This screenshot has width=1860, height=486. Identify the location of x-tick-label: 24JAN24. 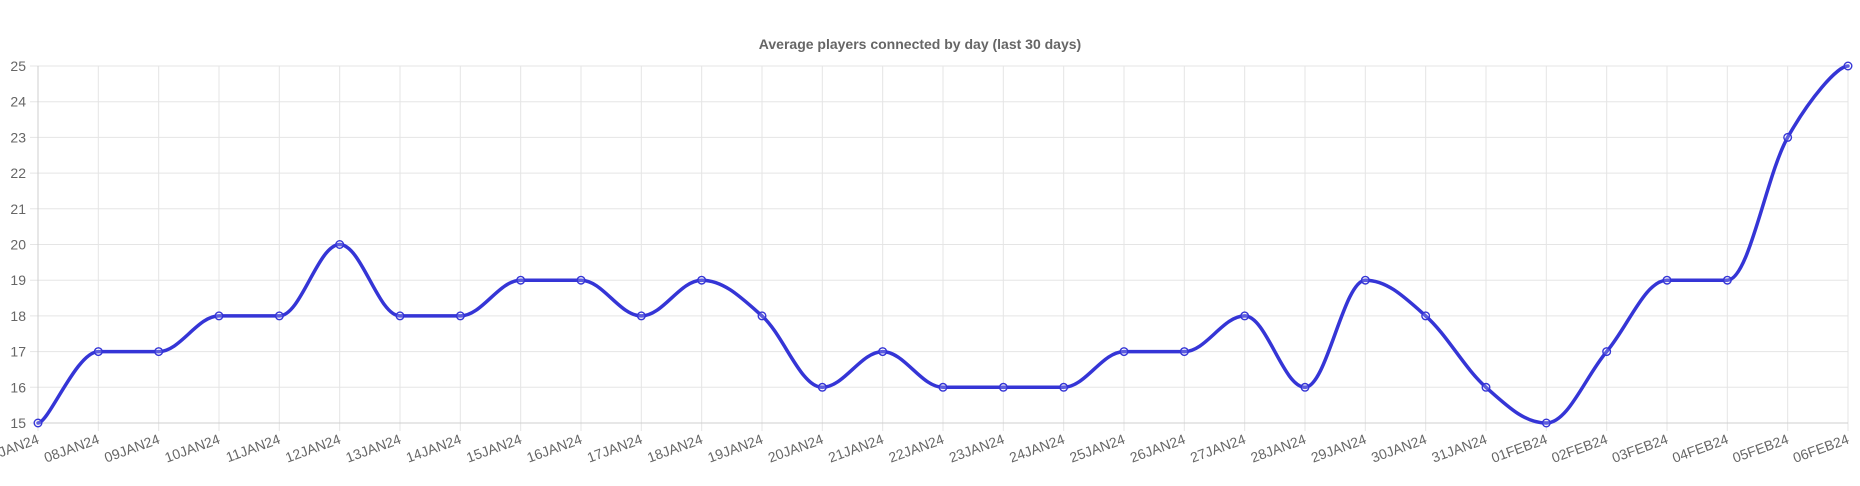
(1037, 448).